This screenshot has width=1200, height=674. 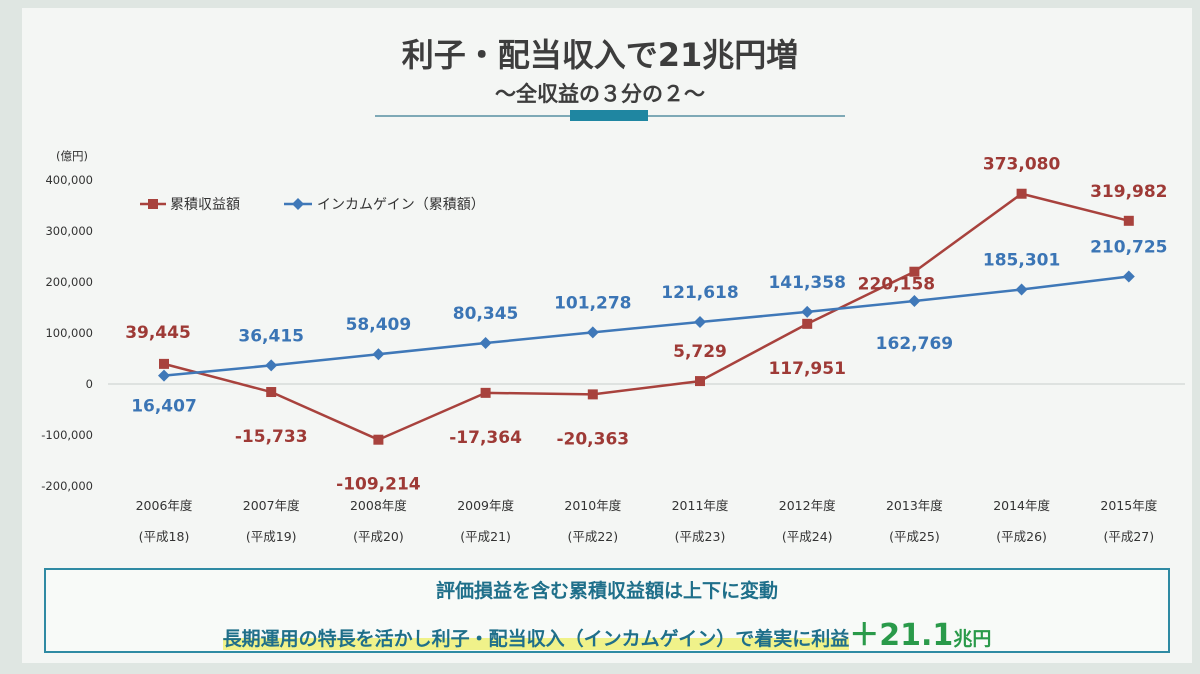 I want to click on y-tick-label: -100,000, so click(x=67, y=435).